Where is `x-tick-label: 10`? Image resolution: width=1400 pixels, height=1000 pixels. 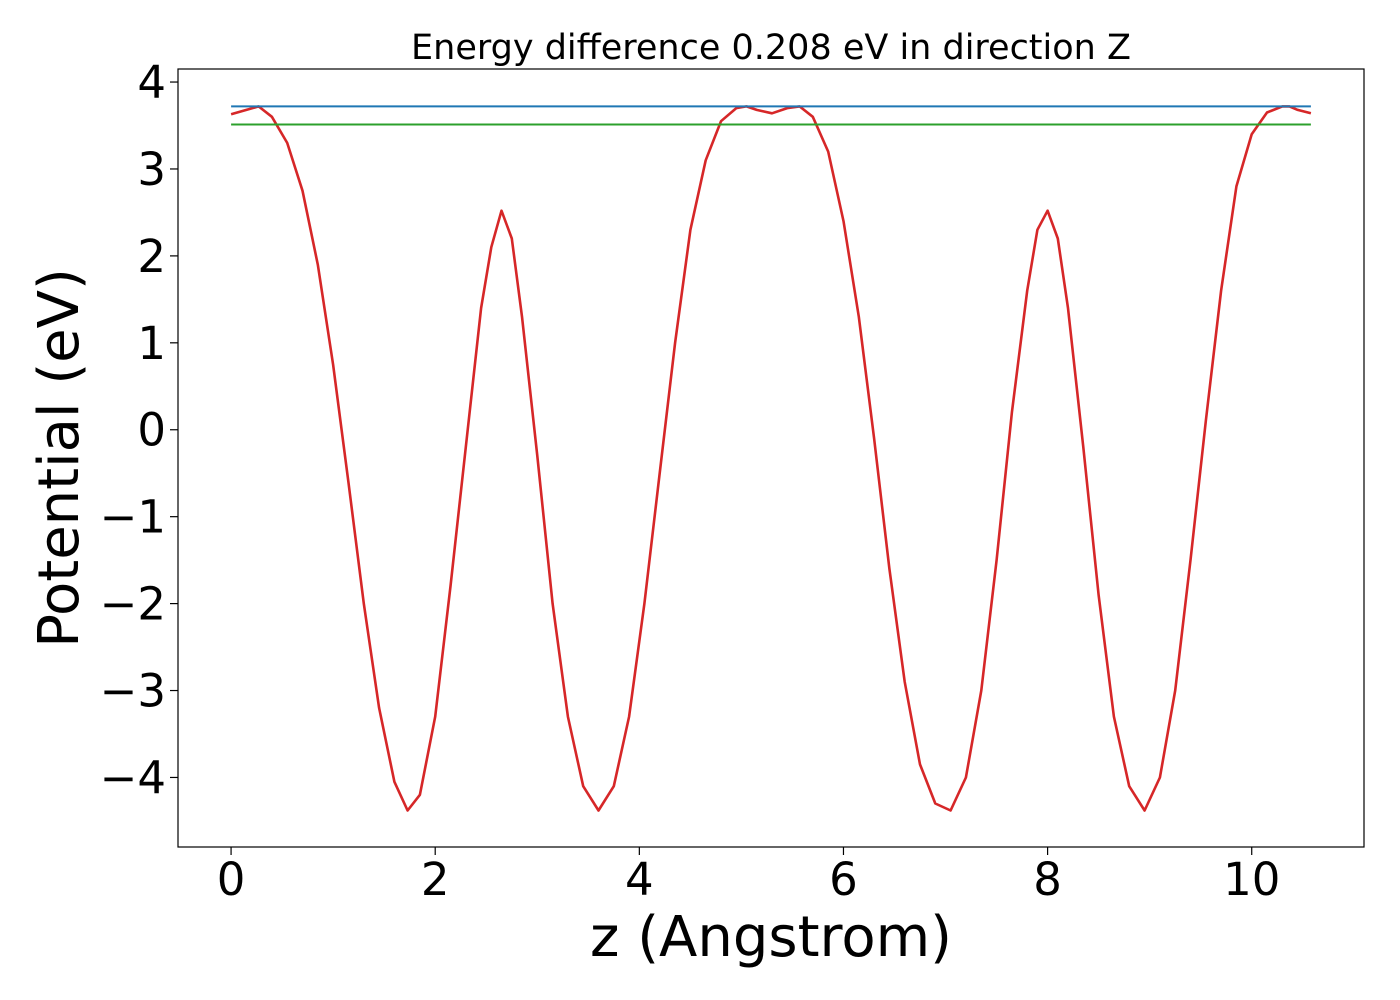 x-tick-label: 10 is located at coordinates (1251, 879).